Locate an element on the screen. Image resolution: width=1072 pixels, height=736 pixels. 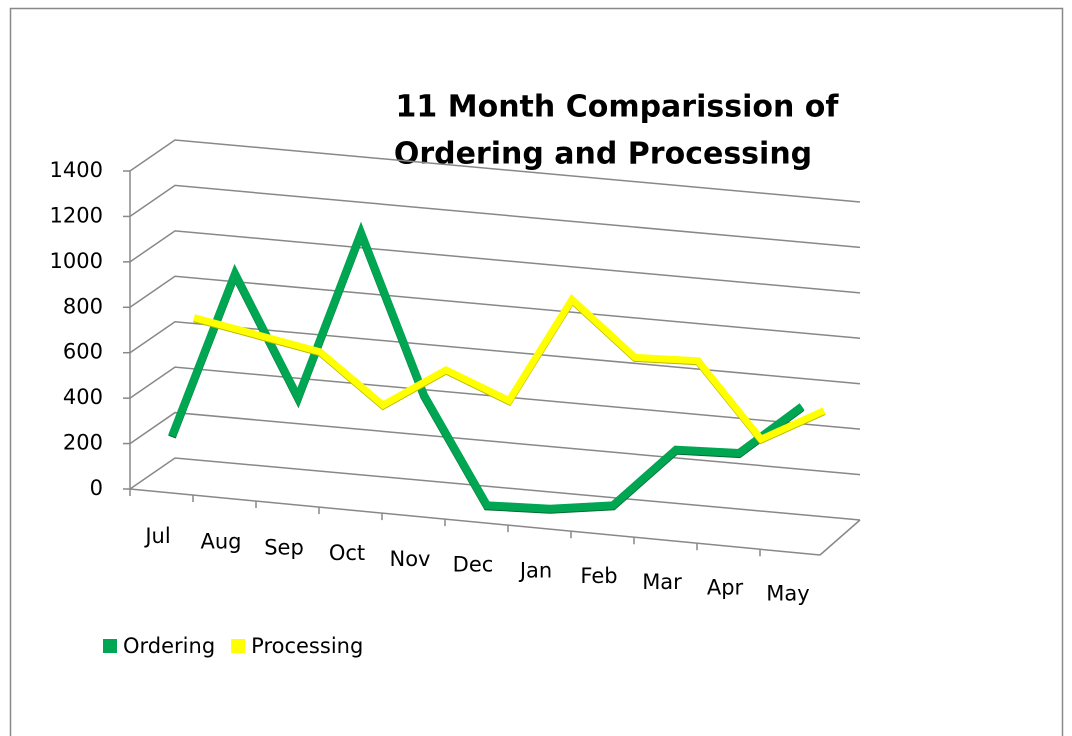
floor-side is located at coordinates (840, 537).